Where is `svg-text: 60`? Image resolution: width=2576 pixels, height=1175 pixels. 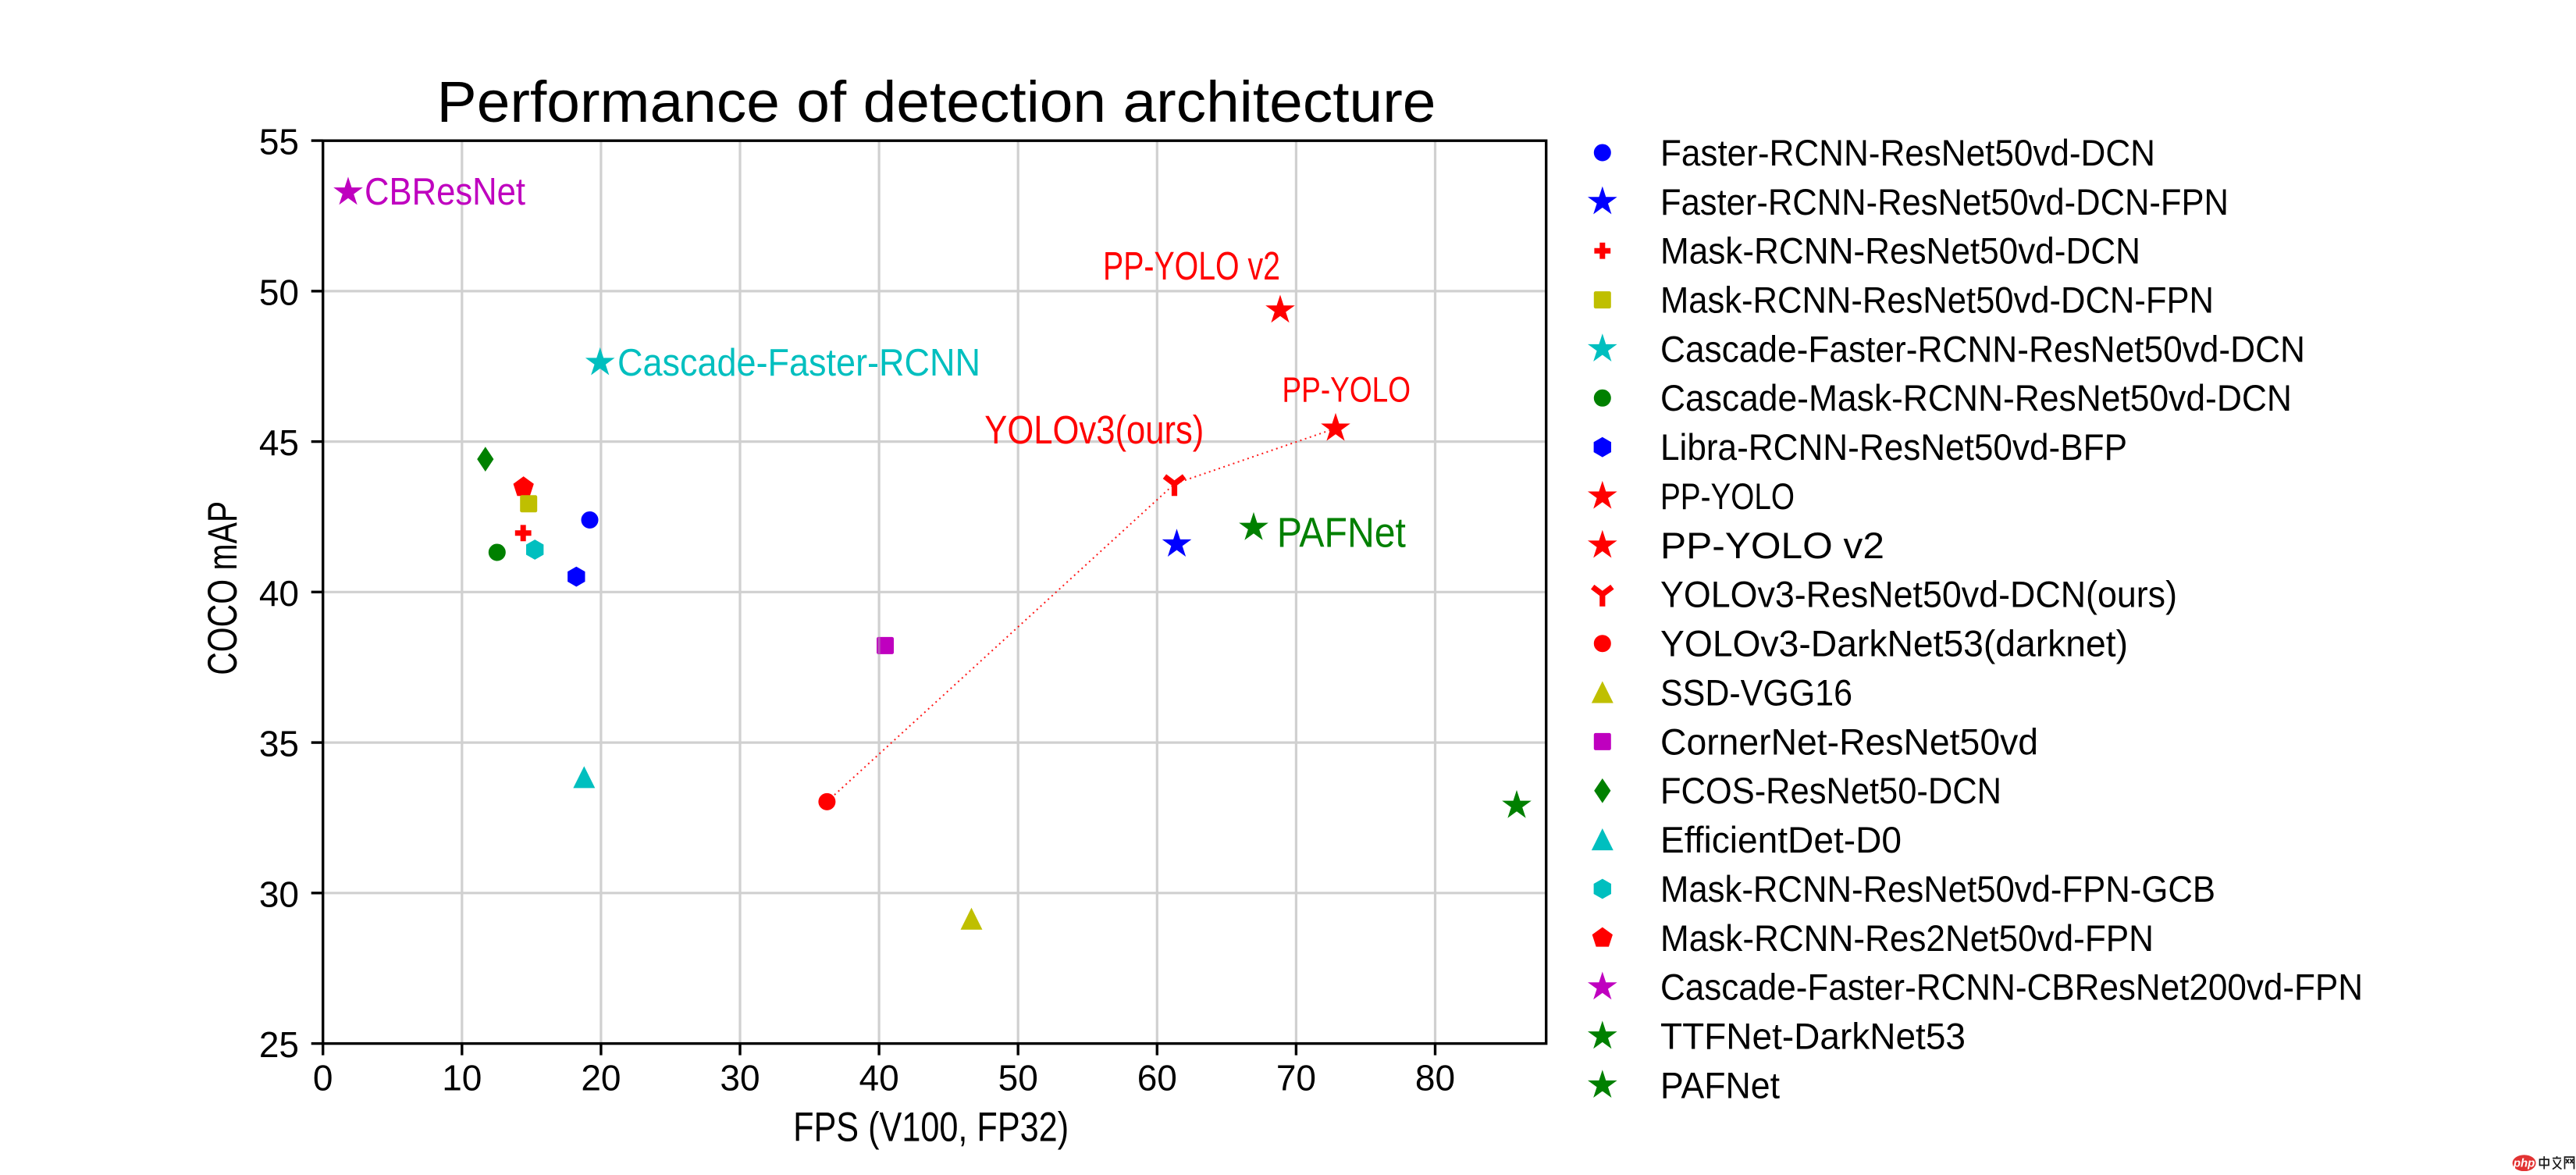
svg-text: 60 is located at coordinates (1157, 1078).